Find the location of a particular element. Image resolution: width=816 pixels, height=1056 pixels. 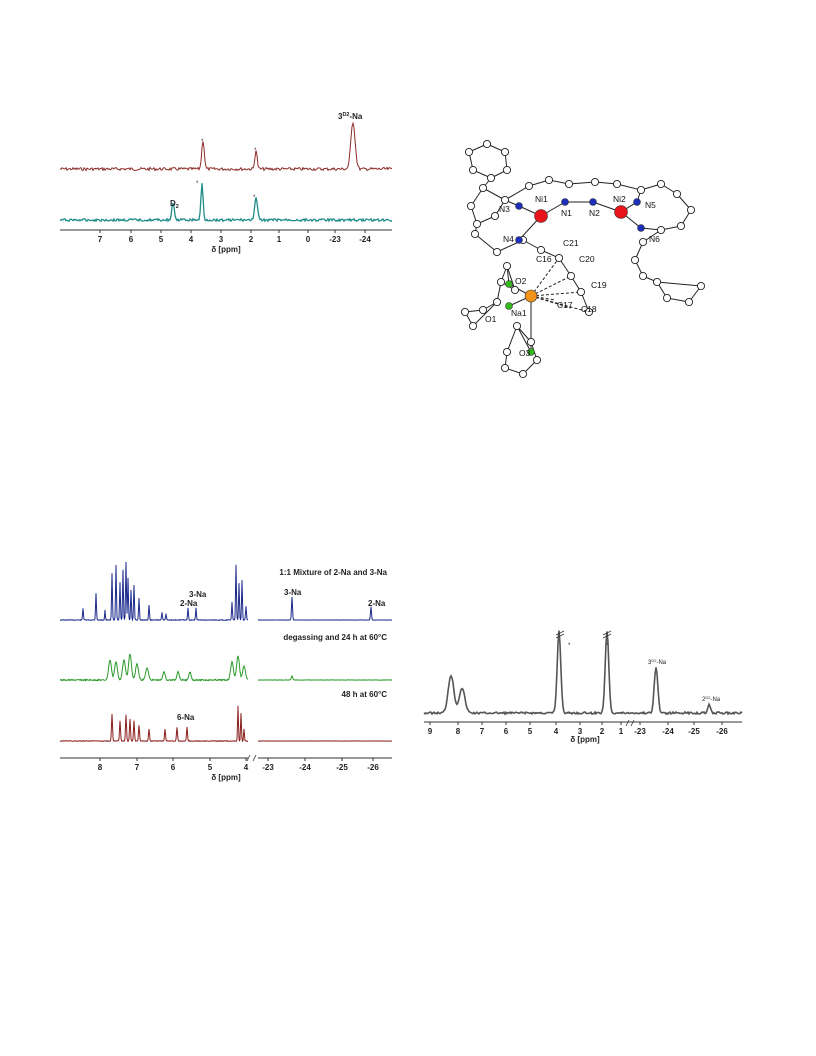

atom-label: Na1 is located at coordinates (519, 313).